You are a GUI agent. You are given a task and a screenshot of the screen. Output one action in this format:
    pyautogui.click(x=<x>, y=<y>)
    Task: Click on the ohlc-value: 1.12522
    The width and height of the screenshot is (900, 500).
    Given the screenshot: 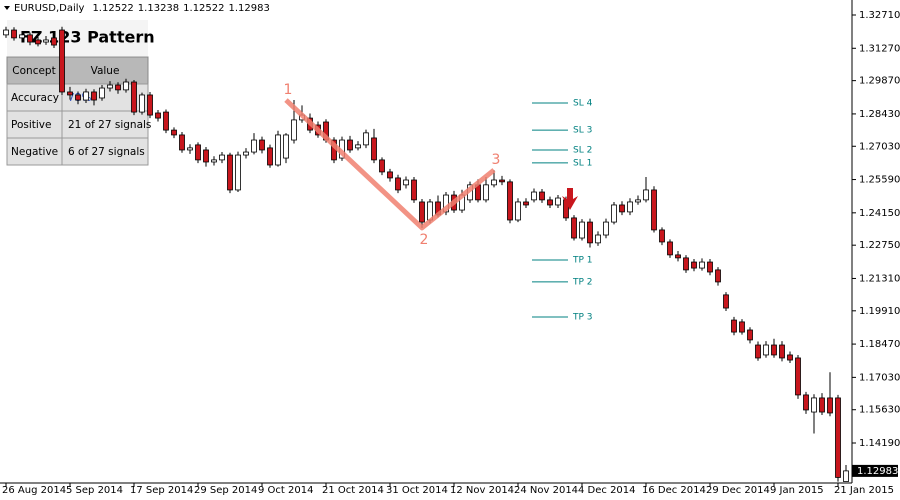 What is the action you would take?
    pyautogui.click(x=112, y=8)
    